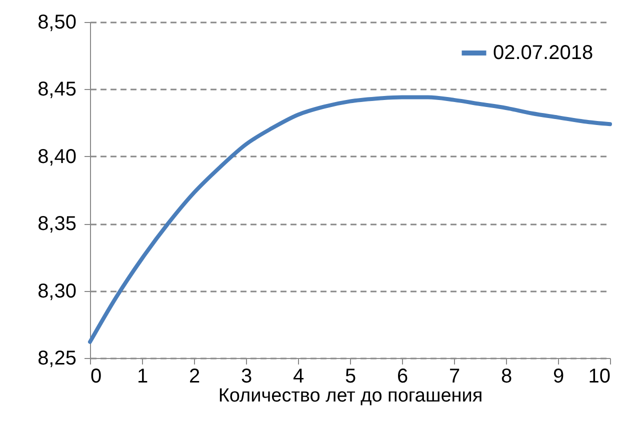 This screenshot has width=619, height=423. What do you see at coordinates (57, 89) in the screenshot?
I see `y-tick-label: 8,45` at bounding box center [57, 89].